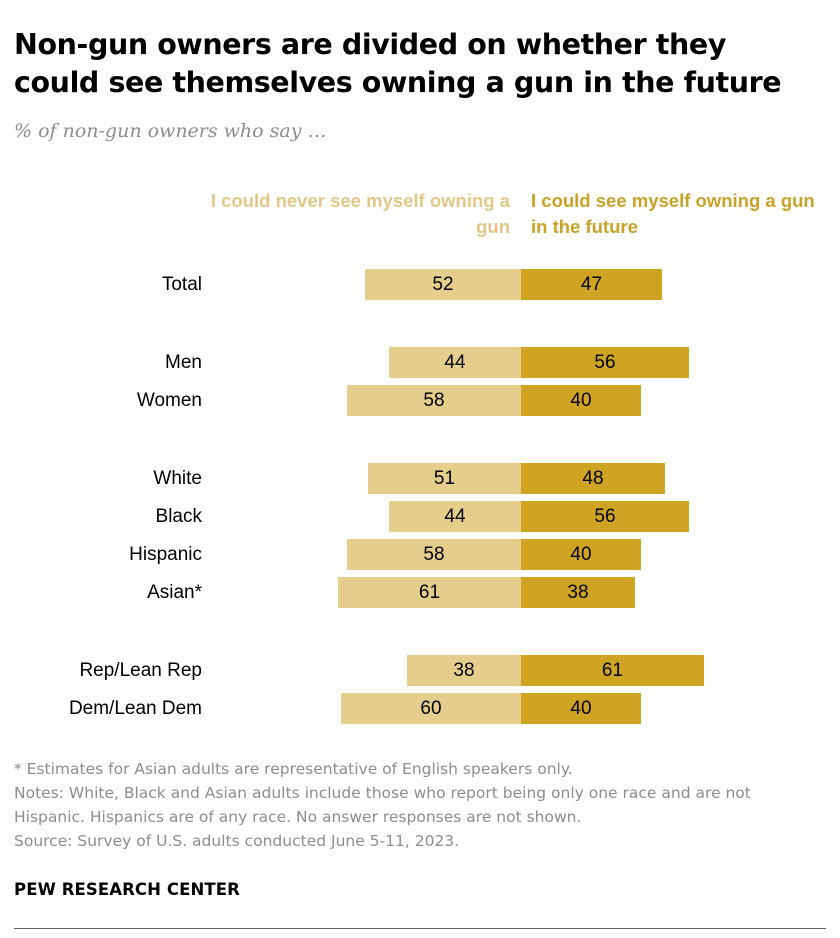 This screenshot has height=938, width=840. I want to click on row-bars: 60 40, so click(420, 708).